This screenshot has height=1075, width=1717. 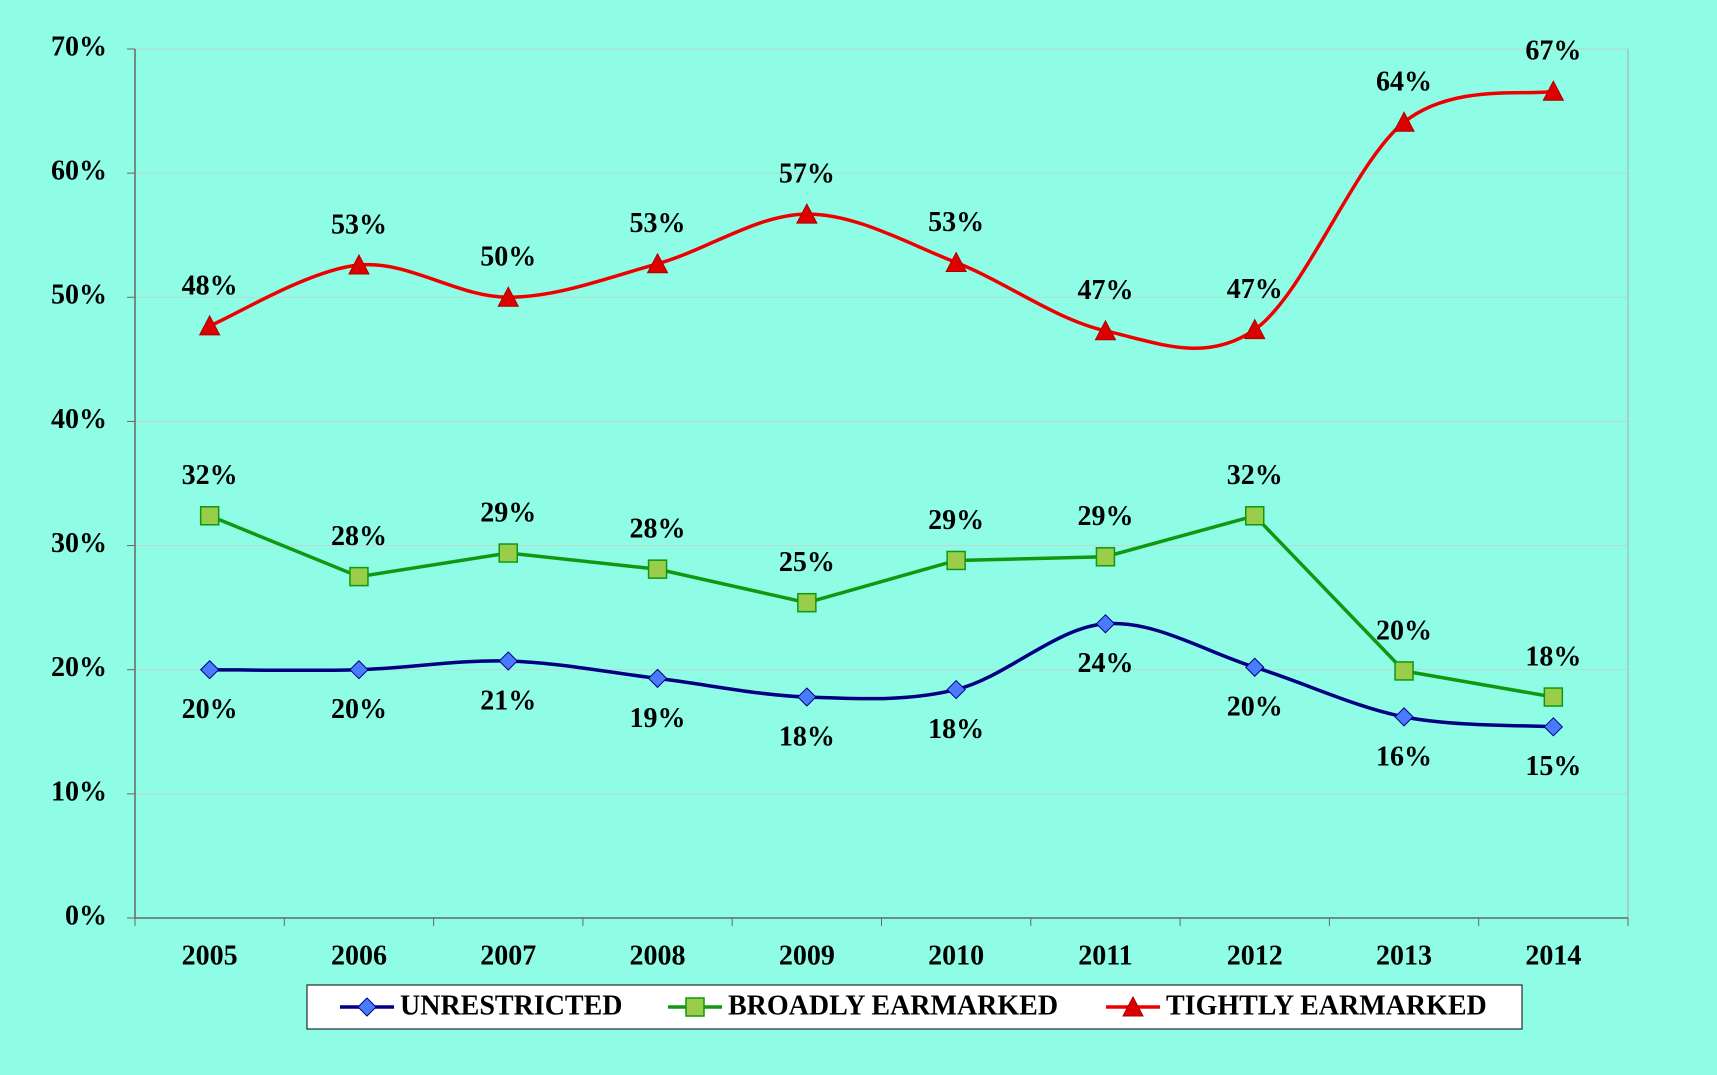 I want to click on legend-label: UNRESTRICTED, so click(x=511, y=1005).